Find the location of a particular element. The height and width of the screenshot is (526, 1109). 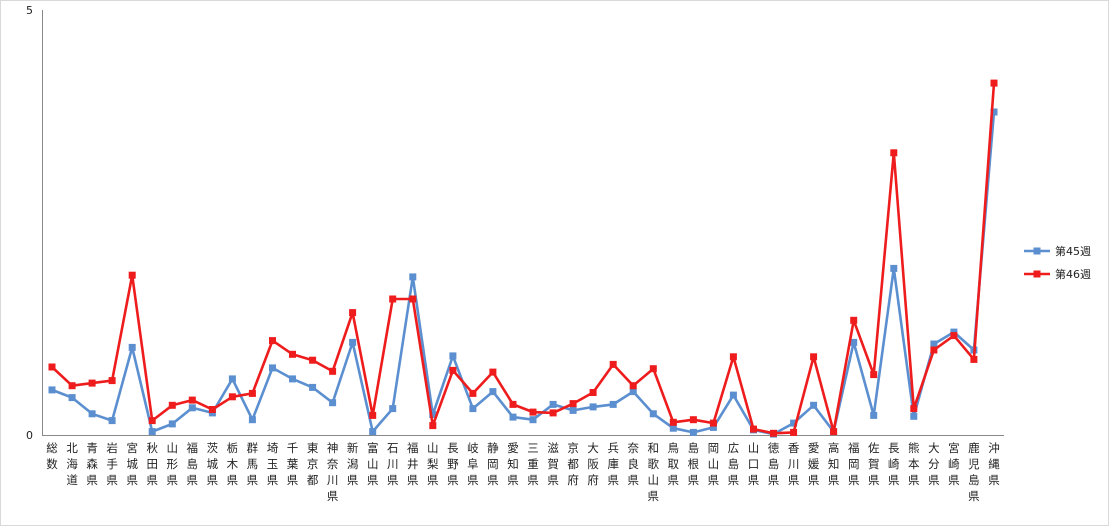

x-tick-label: 北海道 is located at coordinates (72, 464).